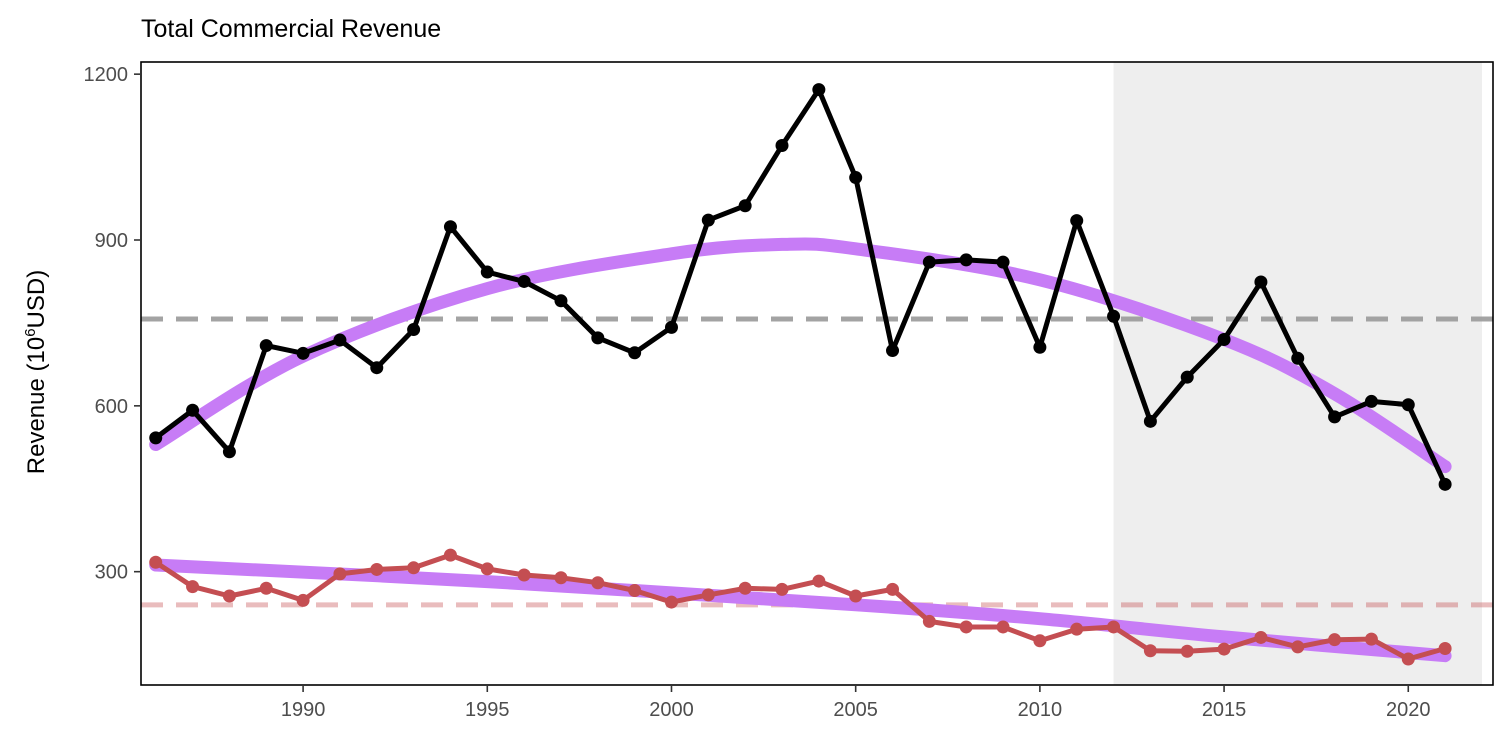 The image size is (1512, 756). Describe the element at coordinates (1298, 358) in the screenshot. I see `series-1-point-2017` at that location.